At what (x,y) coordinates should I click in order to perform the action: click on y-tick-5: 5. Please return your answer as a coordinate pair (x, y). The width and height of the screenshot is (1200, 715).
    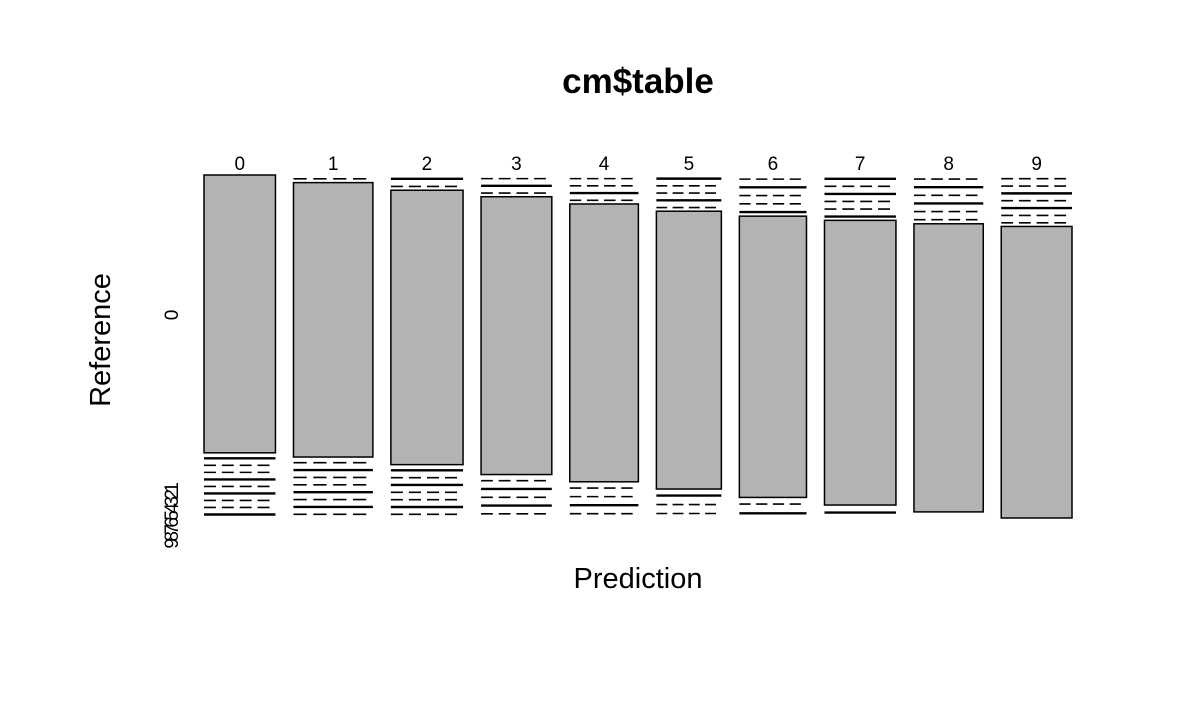
    Looking at the image, I should click on (172, 515).